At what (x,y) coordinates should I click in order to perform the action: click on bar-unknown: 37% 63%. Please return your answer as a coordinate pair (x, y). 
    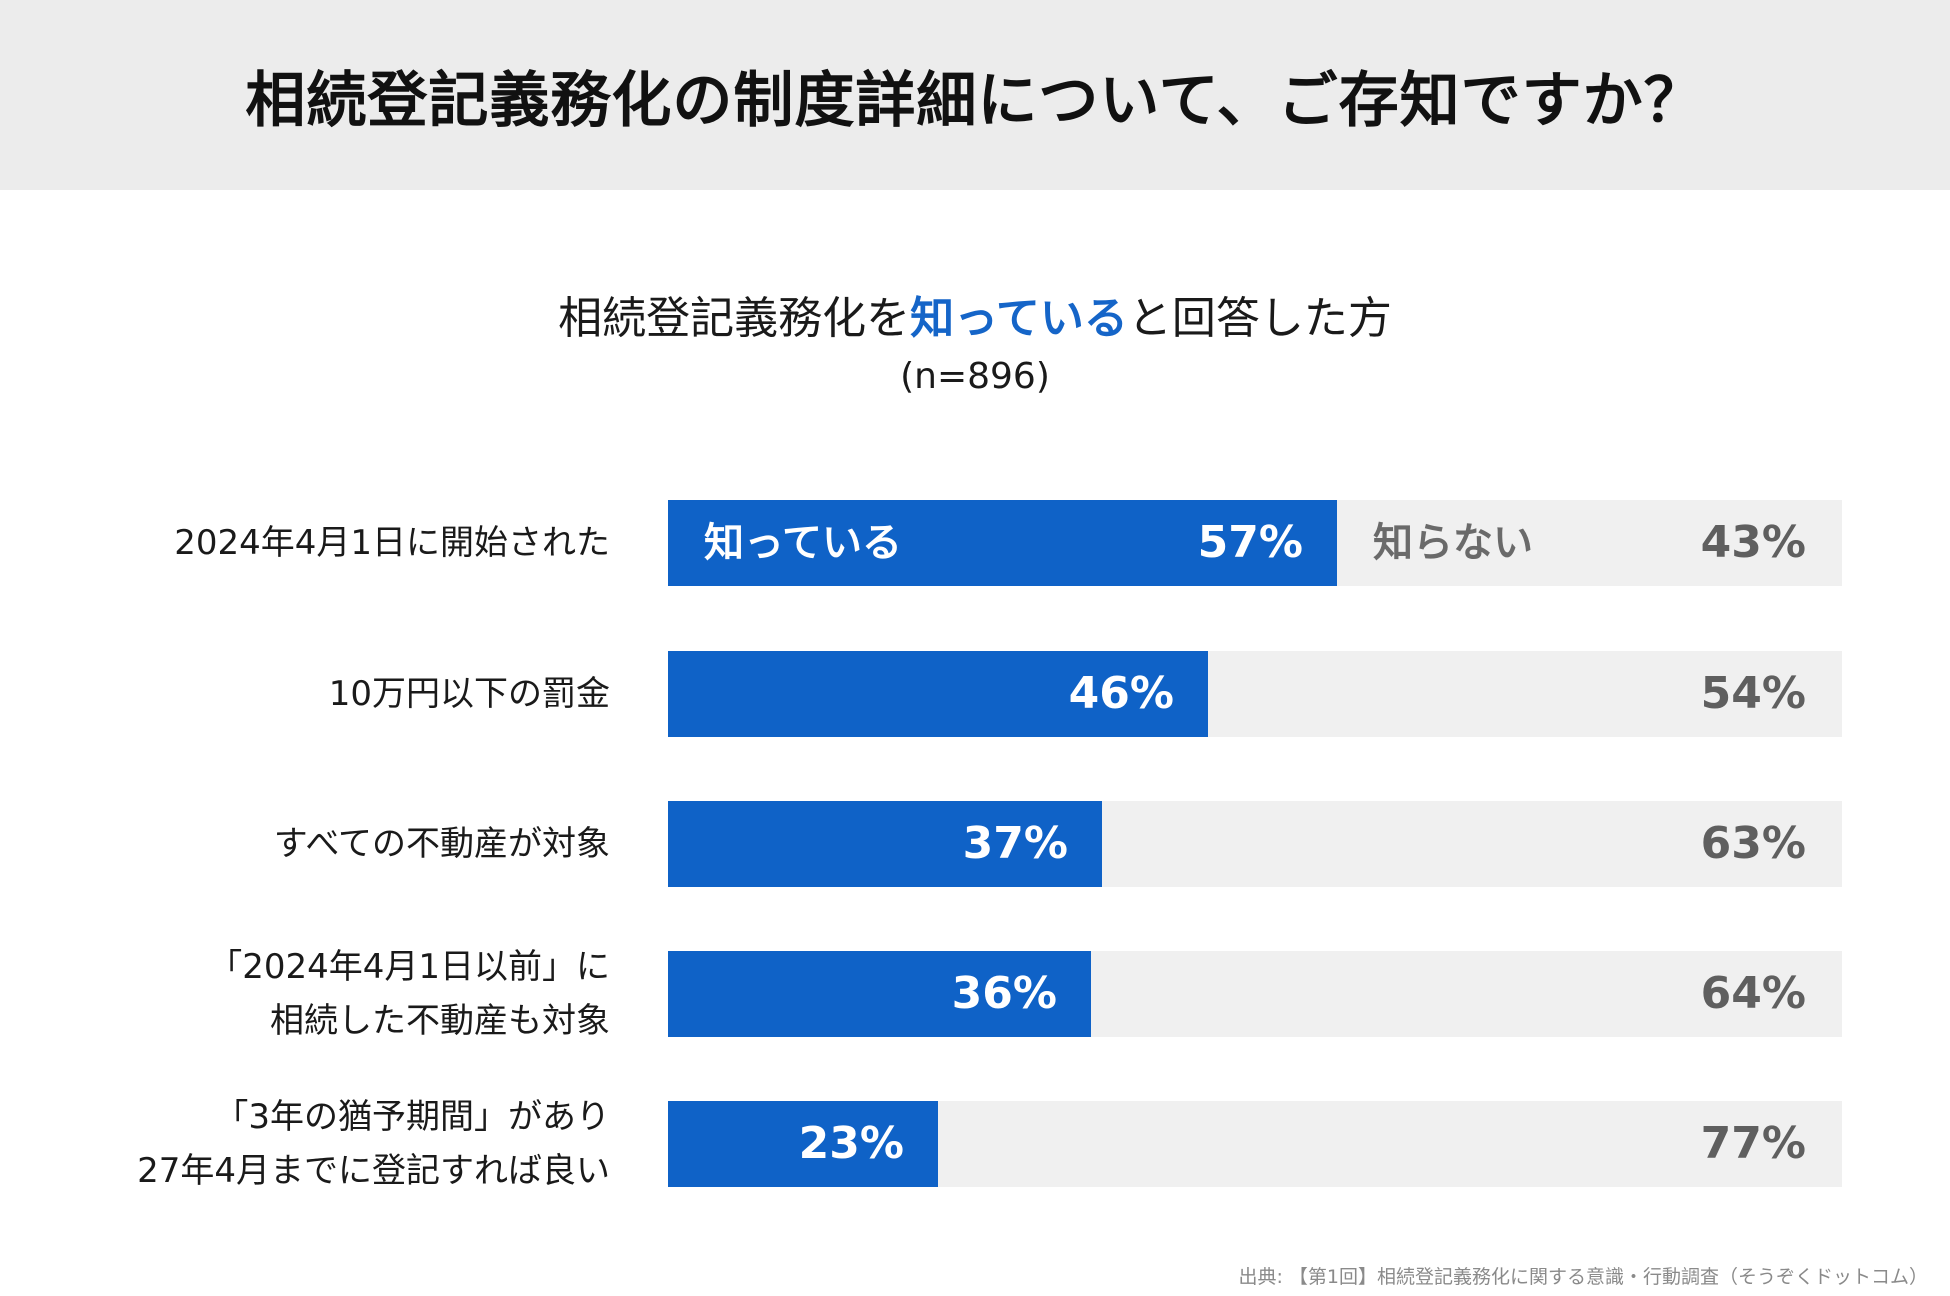
    Looking at the image, I should click on (1255, 844).